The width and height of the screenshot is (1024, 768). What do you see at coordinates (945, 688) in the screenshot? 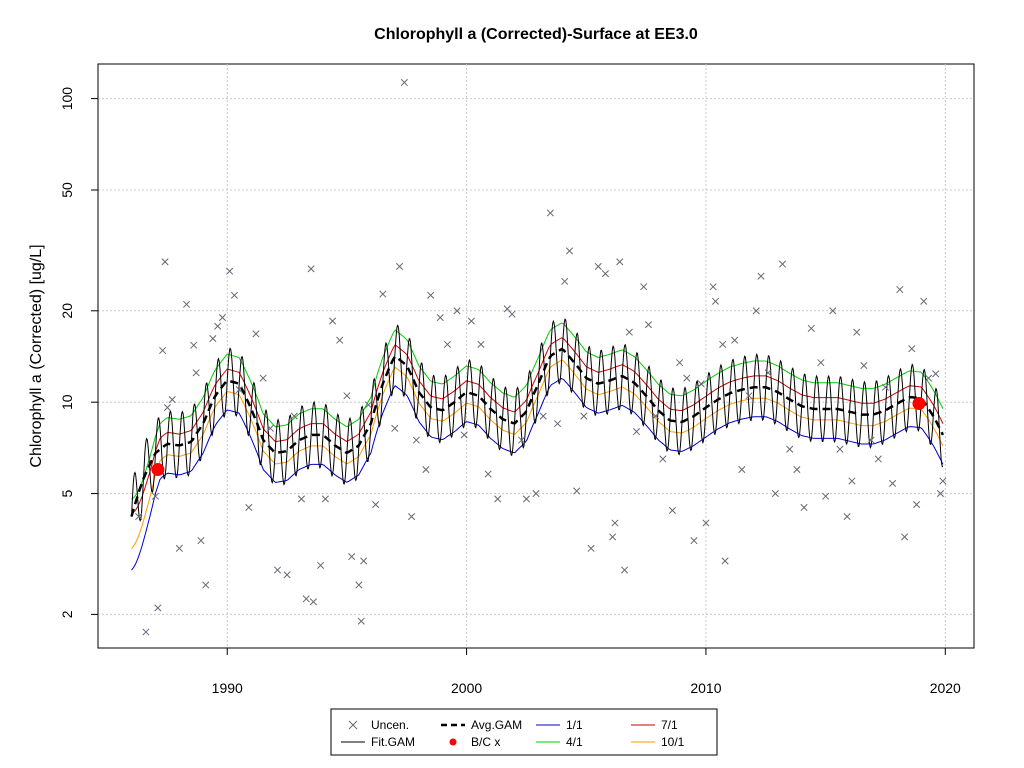
I see `x-tick-label: 2020` at bounding box center [945, 688].